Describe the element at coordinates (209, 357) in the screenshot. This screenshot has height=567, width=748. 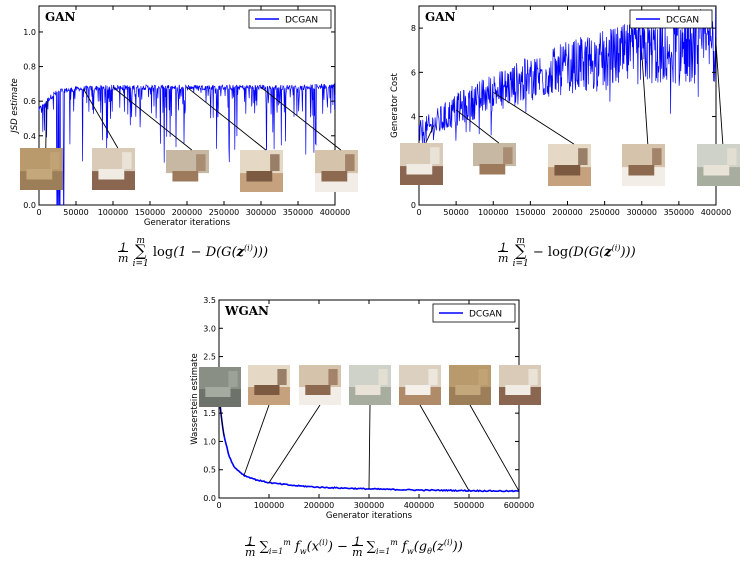
I see `y-tick-label: 2.5` at that location.